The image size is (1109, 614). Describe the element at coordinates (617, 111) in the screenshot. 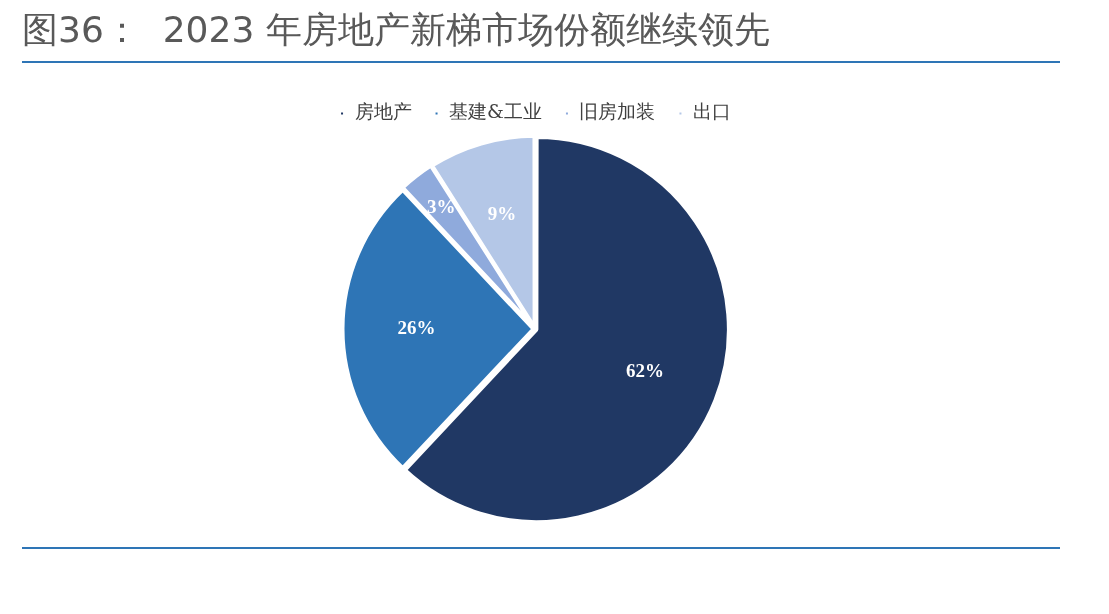

I see `legend-label: 旧房加装` at that location.